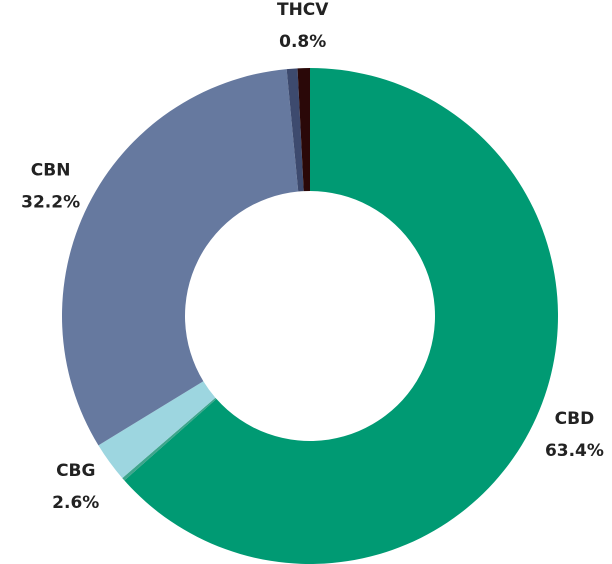 This screenshot has height=564, width=612. I want to click on slice-label: CBG, so click(75, 471).